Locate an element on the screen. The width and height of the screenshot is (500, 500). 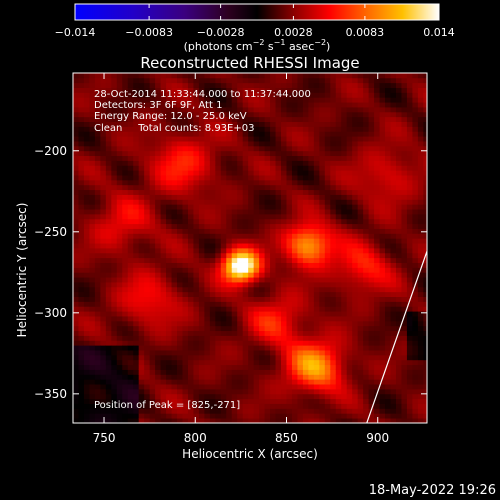
y-tick-label: −200 is located at coordinates (50, 151).